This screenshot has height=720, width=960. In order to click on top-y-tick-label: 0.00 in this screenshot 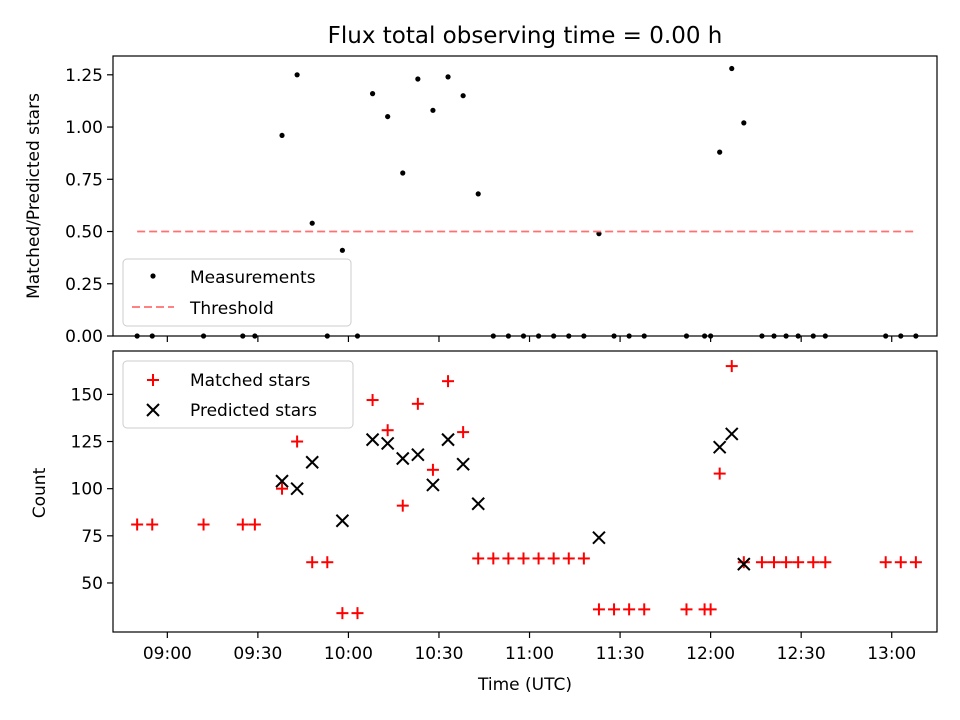, I will do `click(84, 337)`.